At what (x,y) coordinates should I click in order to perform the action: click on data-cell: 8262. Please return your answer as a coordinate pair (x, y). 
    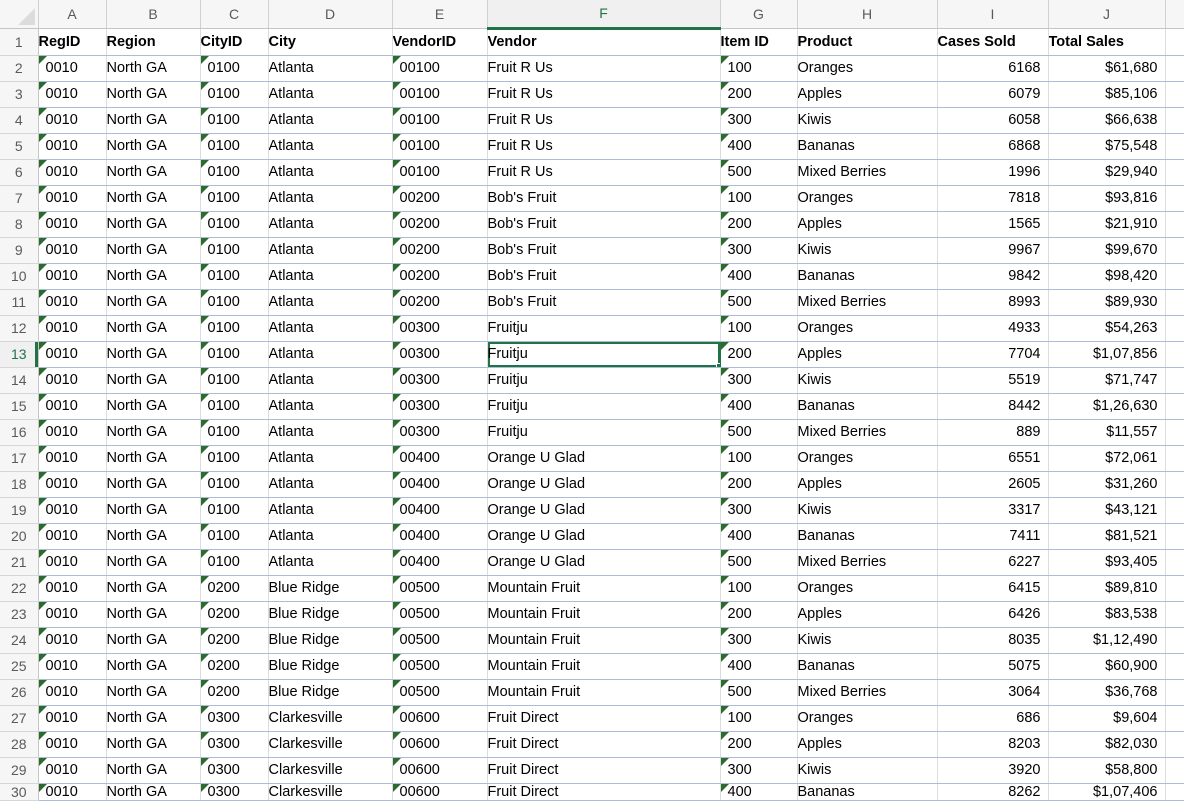
    Looking at the image, I should click on (993, 792).